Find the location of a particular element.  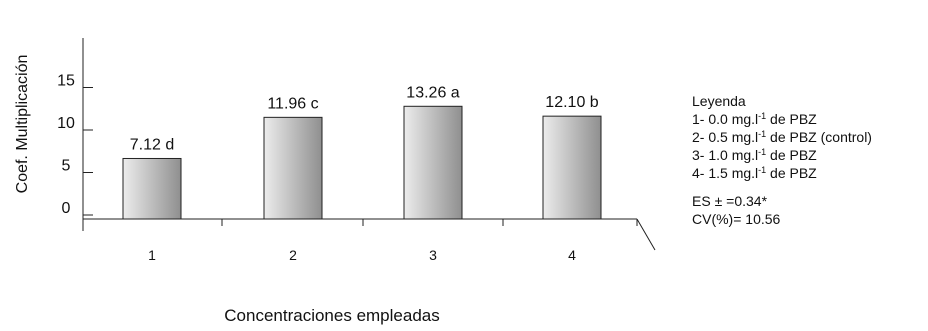

x-tick-label: 3 is located at coordinates (433, 255).